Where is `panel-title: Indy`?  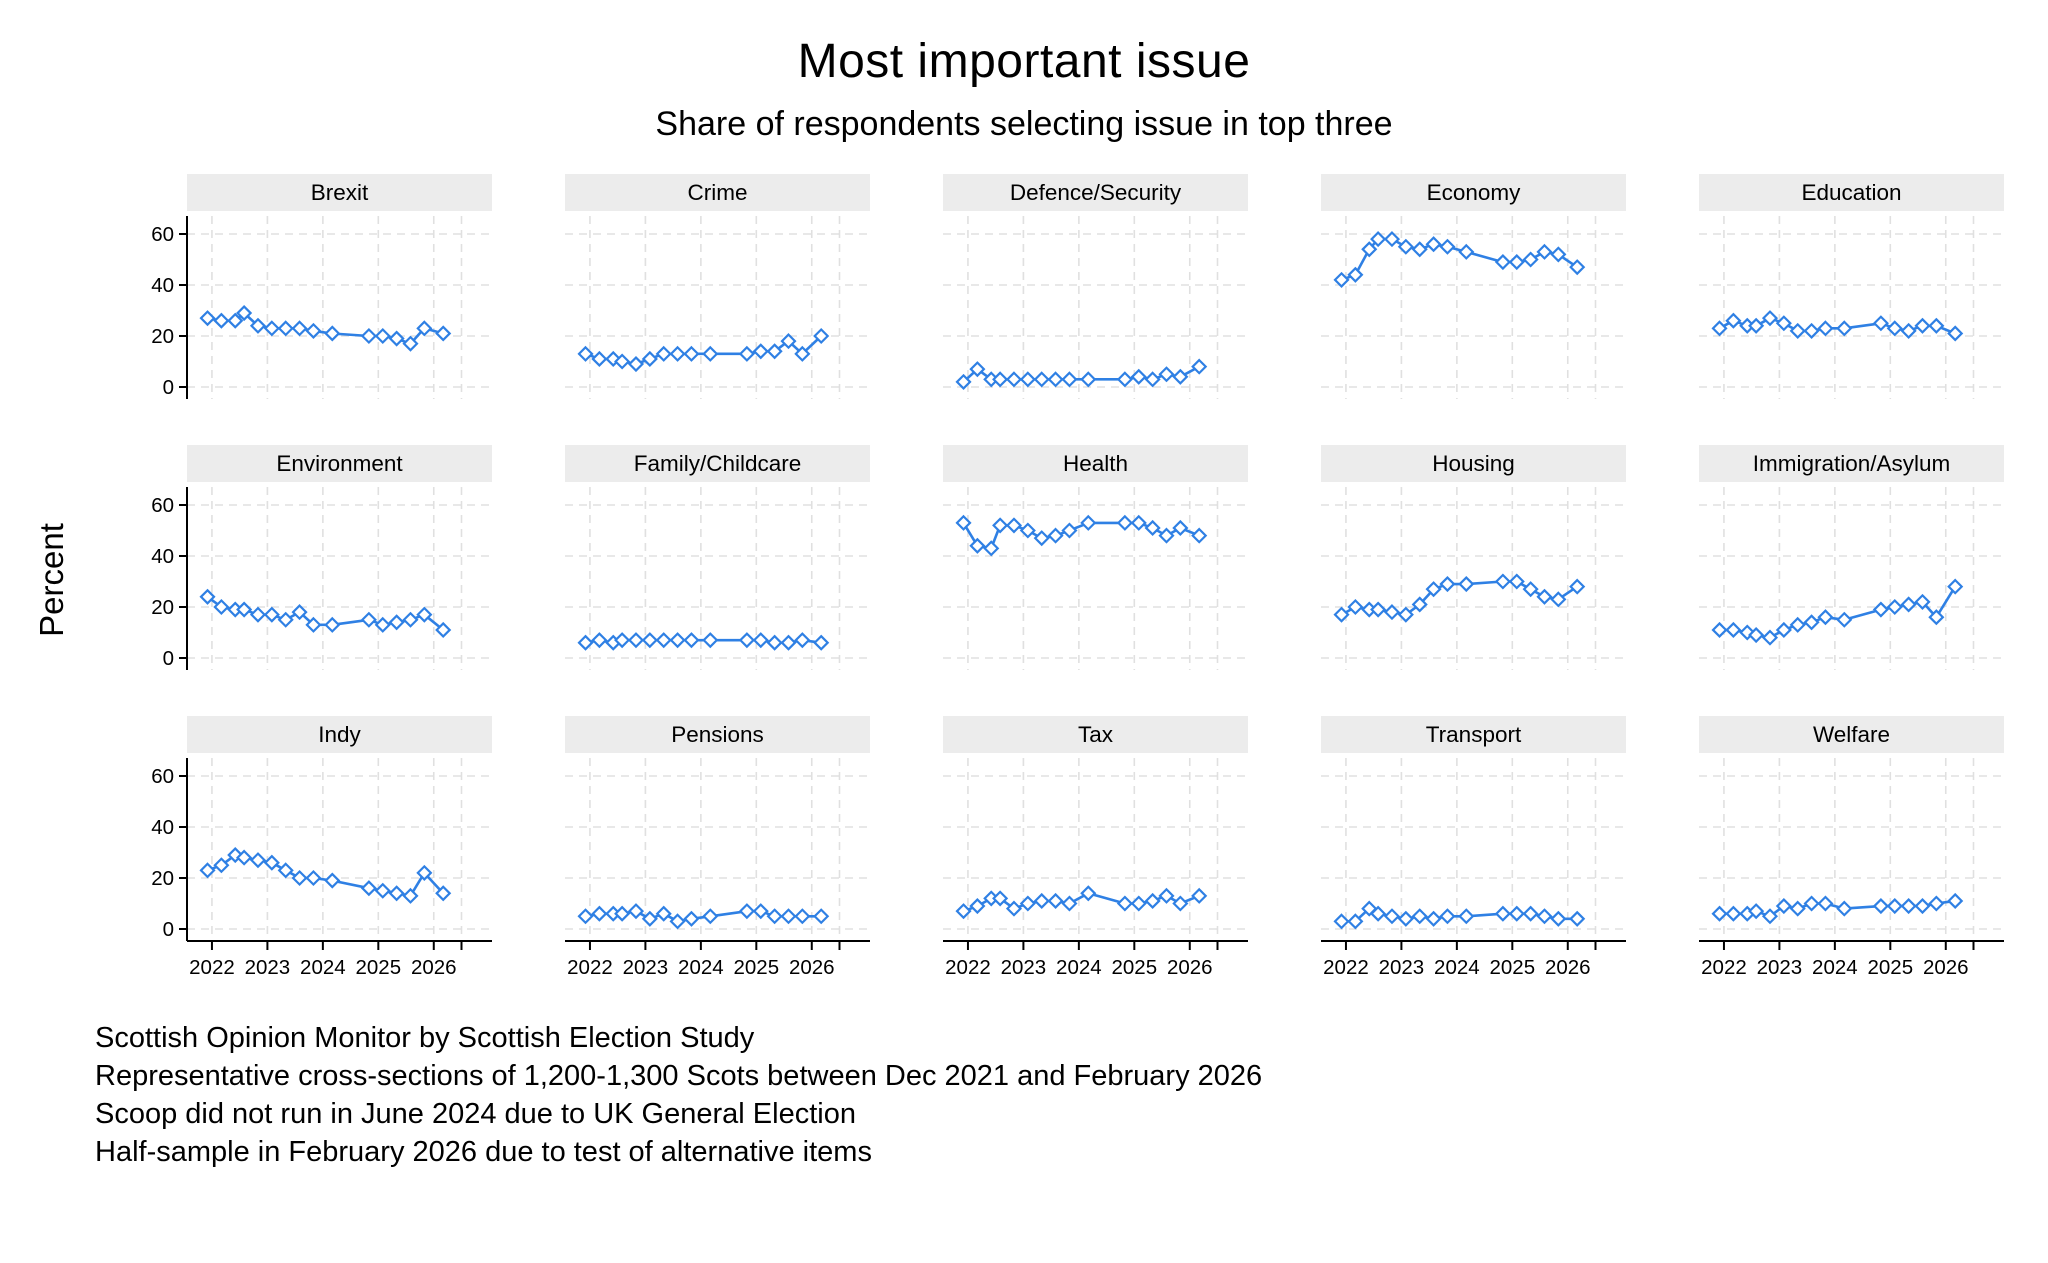 panel-title: Indy is located at coordinates (339, 734).